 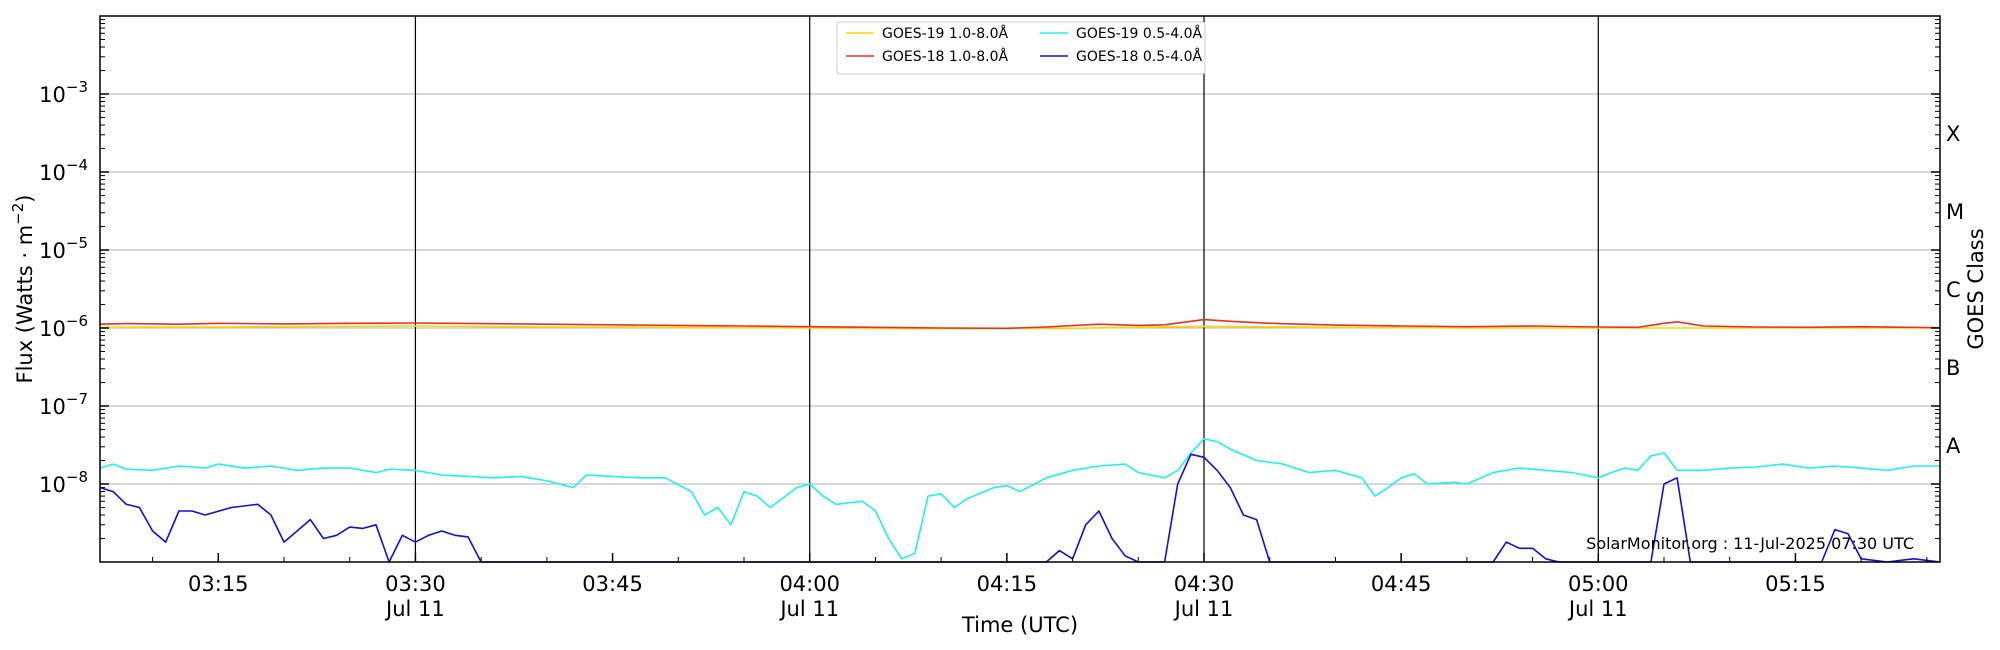 What do you see at coordinates (63, 248) in the screenshot?
I see `y-tick-label: 10⁻⁵` at bounding box center [63, 248].